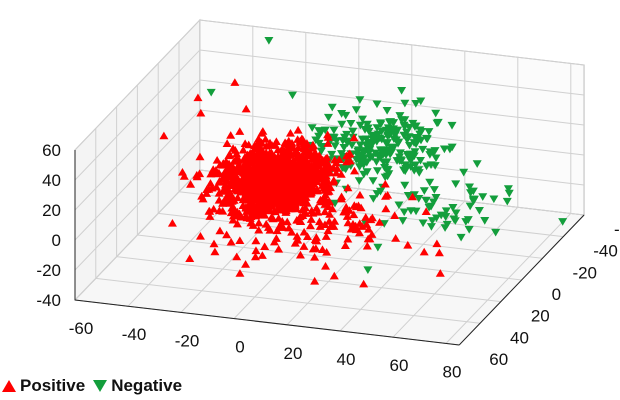  Describe the element at coordinates (267, 322) in the screenshot. I see `x-axis-line` at that location.